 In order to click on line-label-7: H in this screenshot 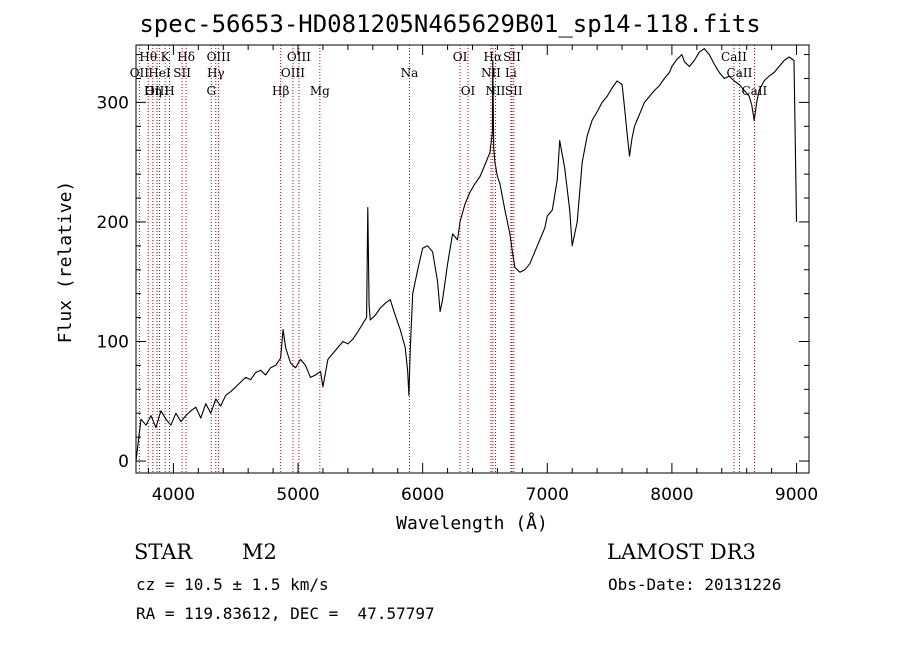, I will do `click(169, 91)`.